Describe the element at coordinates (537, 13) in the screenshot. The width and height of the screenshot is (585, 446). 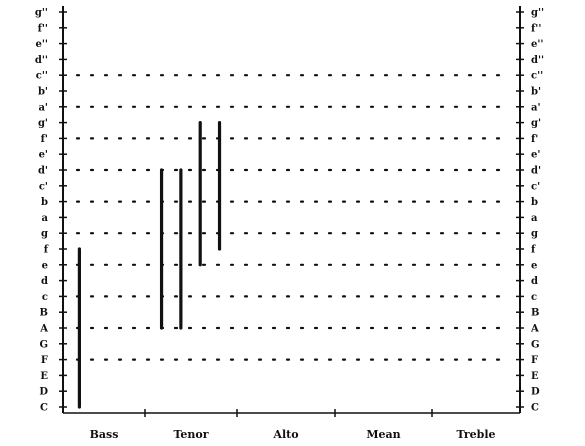
I see `right-note-label: g''` at that location.